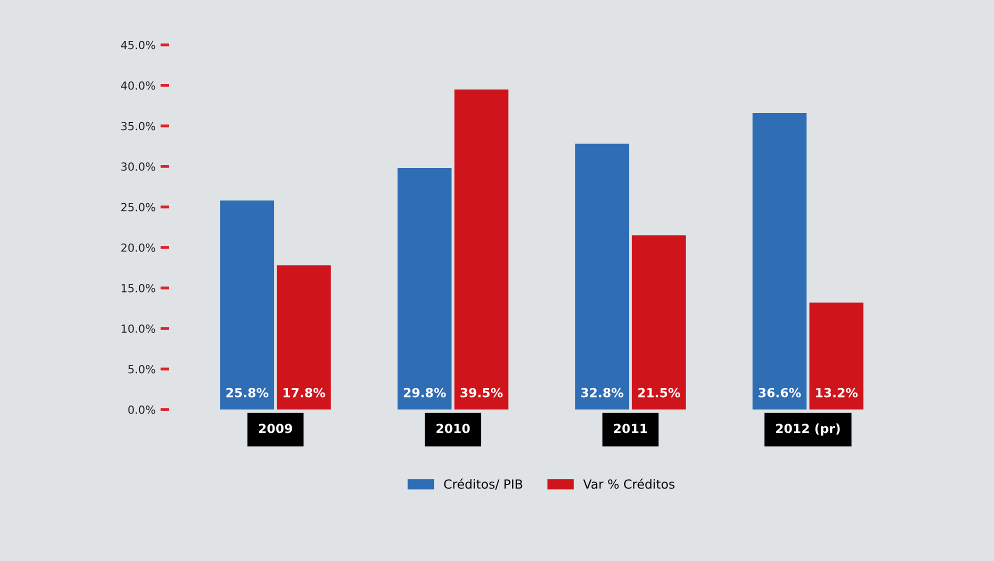  I want to click on y-tick-label: 20.0%, so click(138, 247).